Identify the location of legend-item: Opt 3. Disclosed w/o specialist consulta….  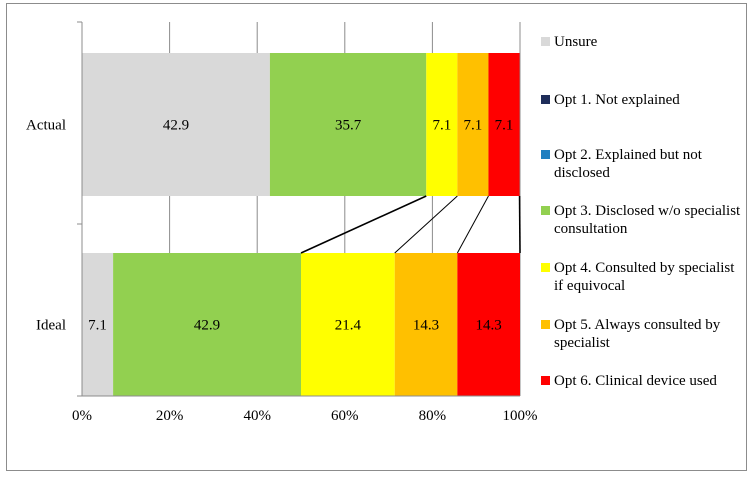
(643, 220).